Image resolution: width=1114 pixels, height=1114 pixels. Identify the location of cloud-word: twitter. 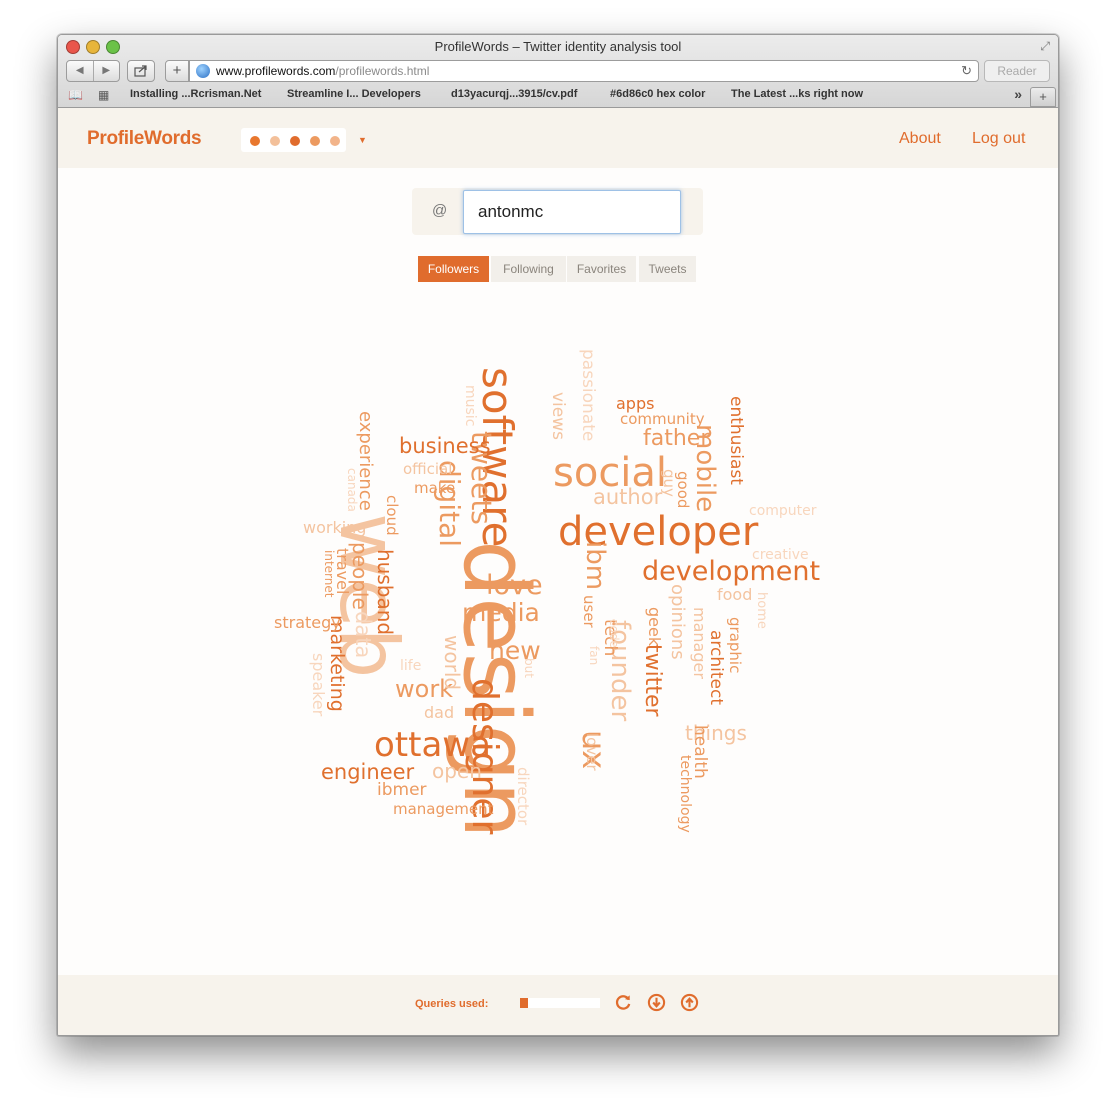
(652, 680).